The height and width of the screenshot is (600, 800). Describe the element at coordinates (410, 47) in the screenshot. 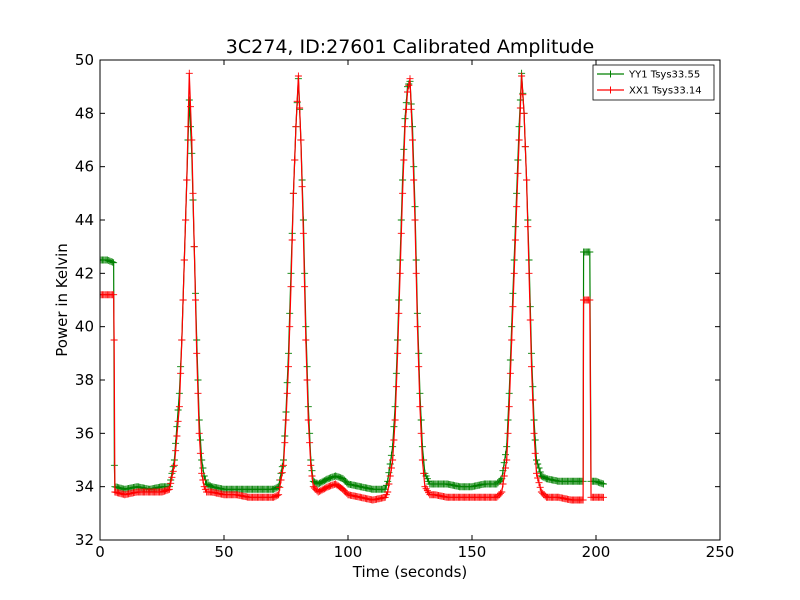

I see `chart-title: 3C274, ID:27601 Calibrated Amplitude` at that location.